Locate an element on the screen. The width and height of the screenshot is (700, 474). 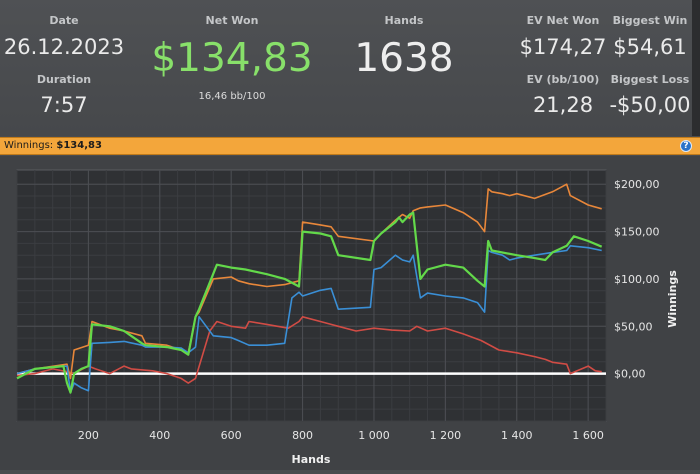
y-tick-label: $200,00 is located at coordinates (637, 184).